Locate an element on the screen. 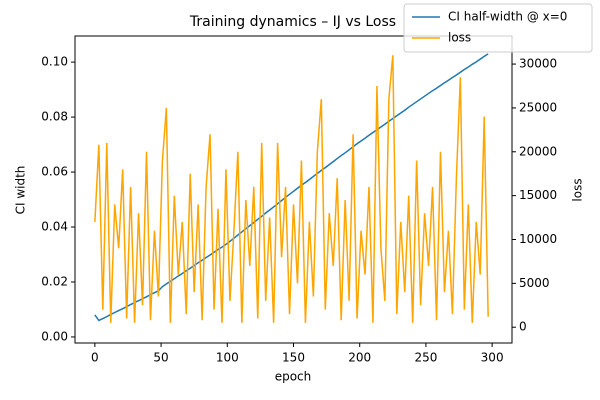  y2-tick-label: 5000 is located at coordinates (534, 283).